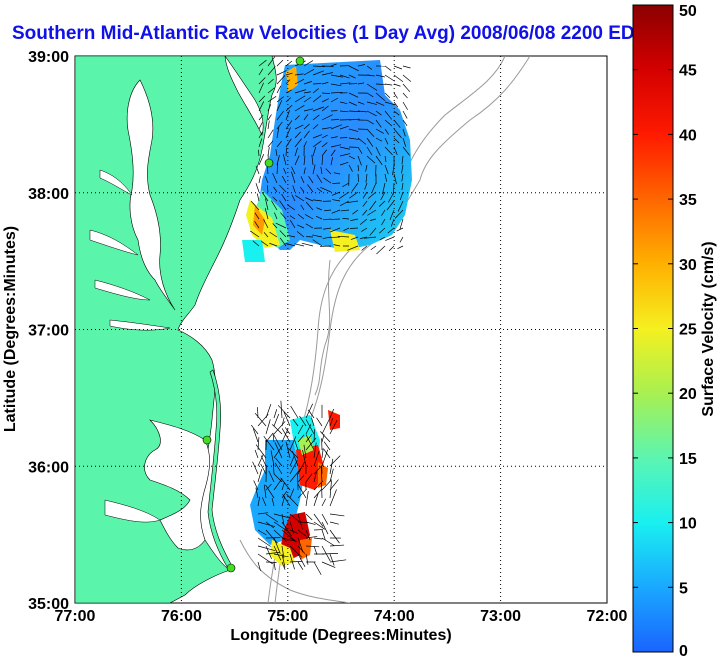 The image size is (724, 659). I want to click on x-tick-labels: 77:00 76:00 75:00 74:00 73:00 72:00, so click(341, 616).